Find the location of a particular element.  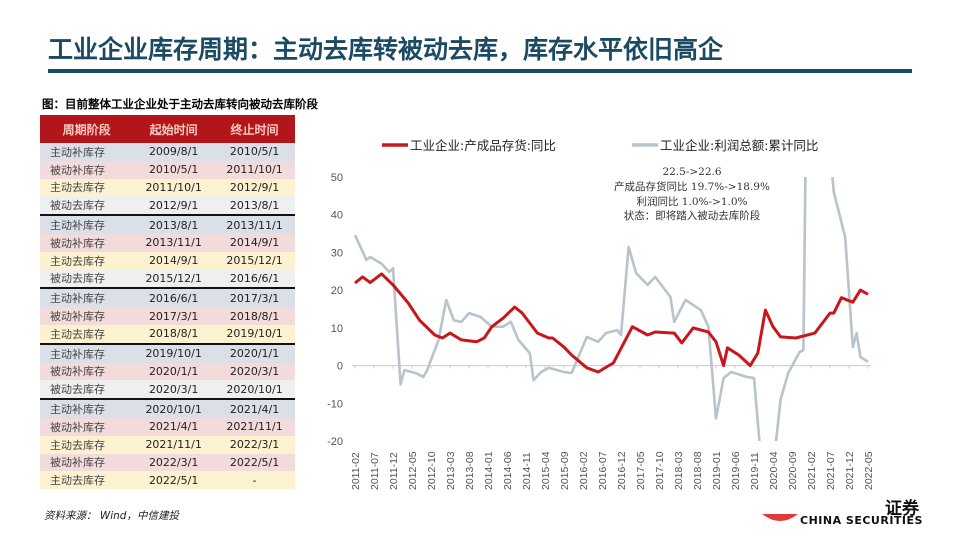

table-row: 被动补库存 2020/1/1 2020/3/1 is located at coordinates (167, 371).